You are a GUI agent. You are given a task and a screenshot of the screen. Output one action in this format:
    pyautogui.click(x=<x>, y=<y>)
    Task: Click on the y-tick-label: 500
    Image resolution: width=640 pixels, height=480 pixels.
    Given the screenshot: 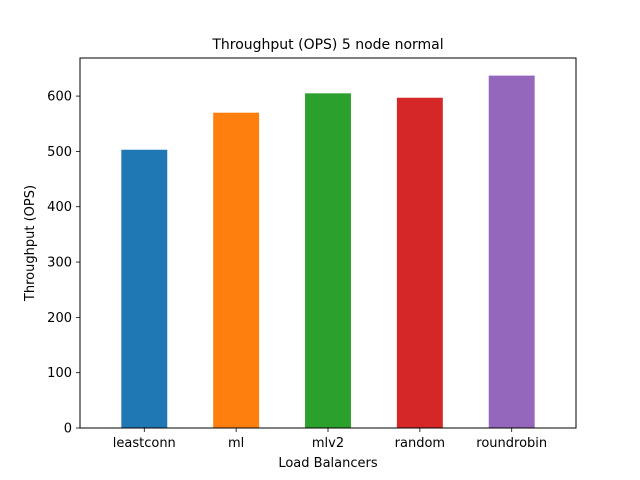 What is the action you would take?
    pyautogui.click(x=59, y=152)
    